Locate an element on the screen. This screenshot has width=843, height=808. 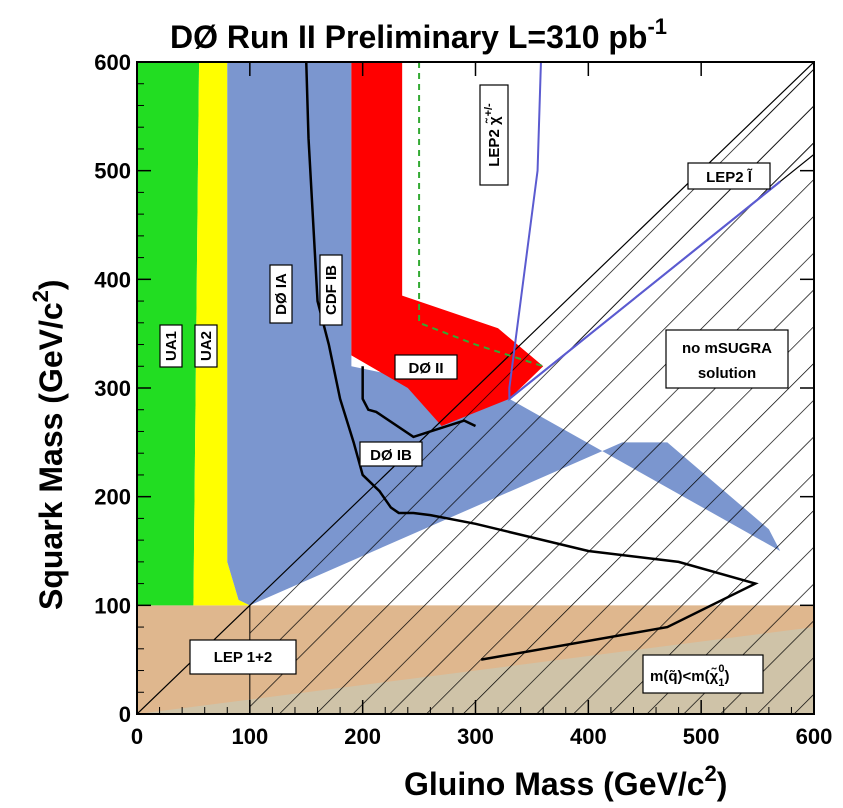
ua1-label: UA1 is located at coordinates (171, 346).